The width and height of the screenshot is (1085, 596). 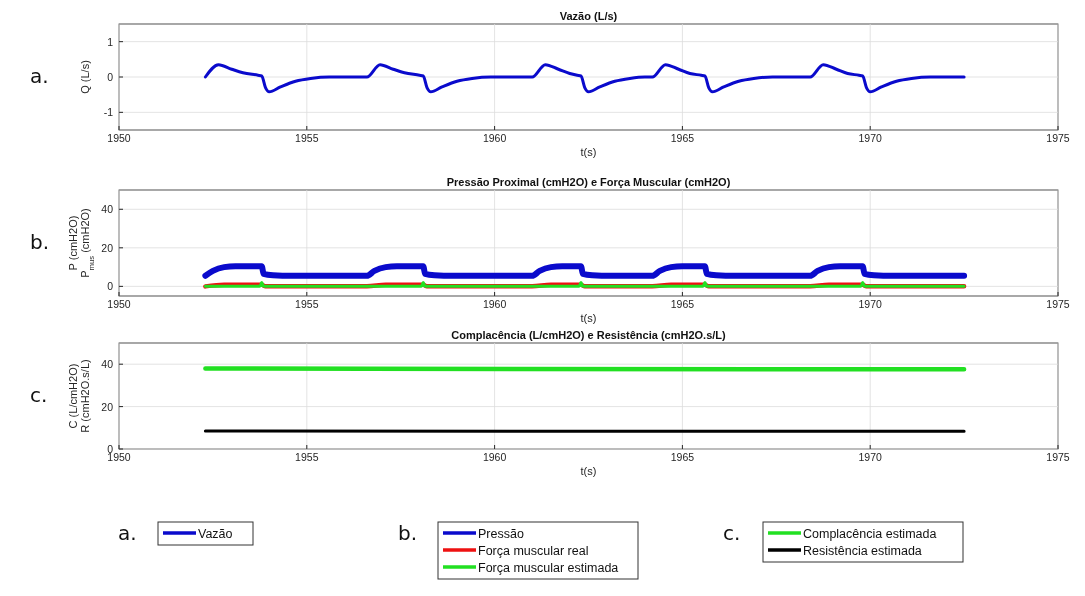 What do you see at coordinates (501, 533) in the screenshot?
I see `legend-label: Pressão` at bounding box center [501, 533].